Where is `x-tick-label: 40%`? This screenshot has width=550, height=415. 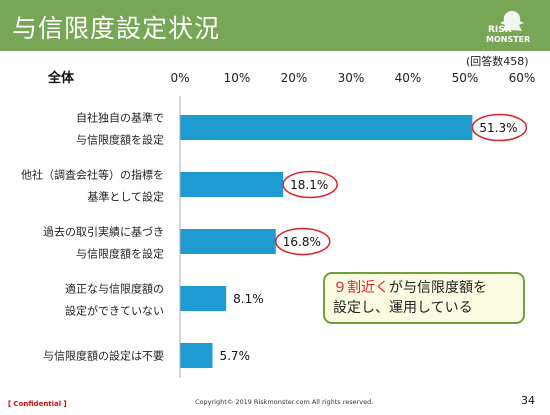 x-tick-label: 40% is located at coordinates (408, 78).